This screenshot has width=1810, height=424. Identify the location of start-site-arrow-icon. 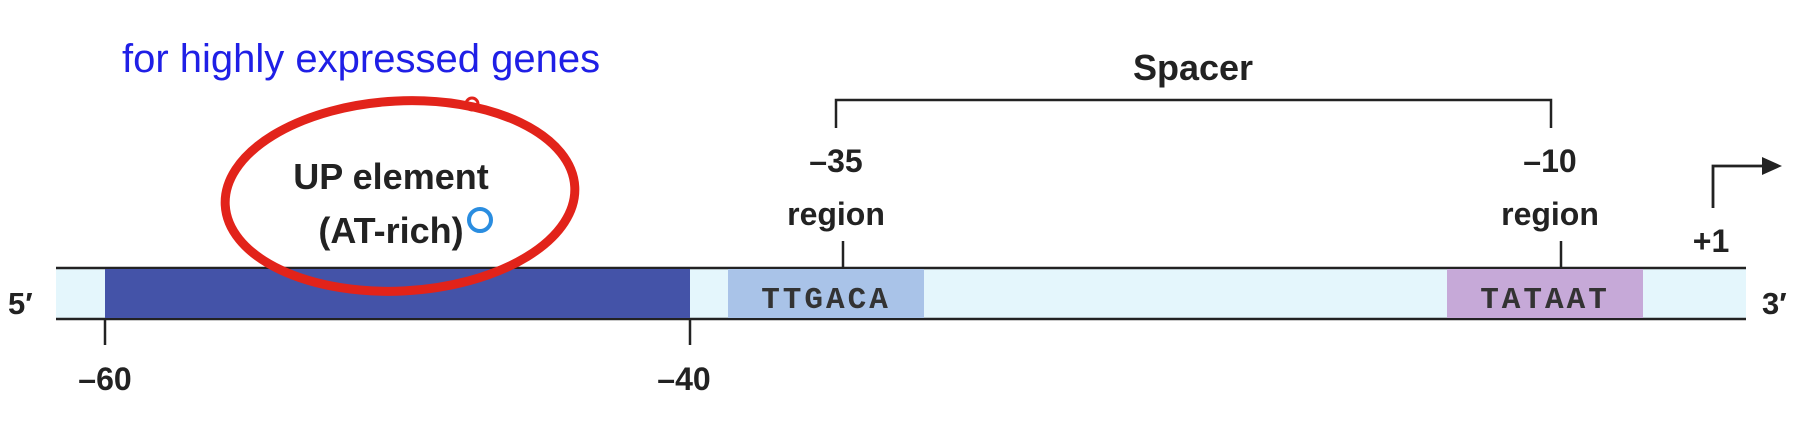
(1772, 166).